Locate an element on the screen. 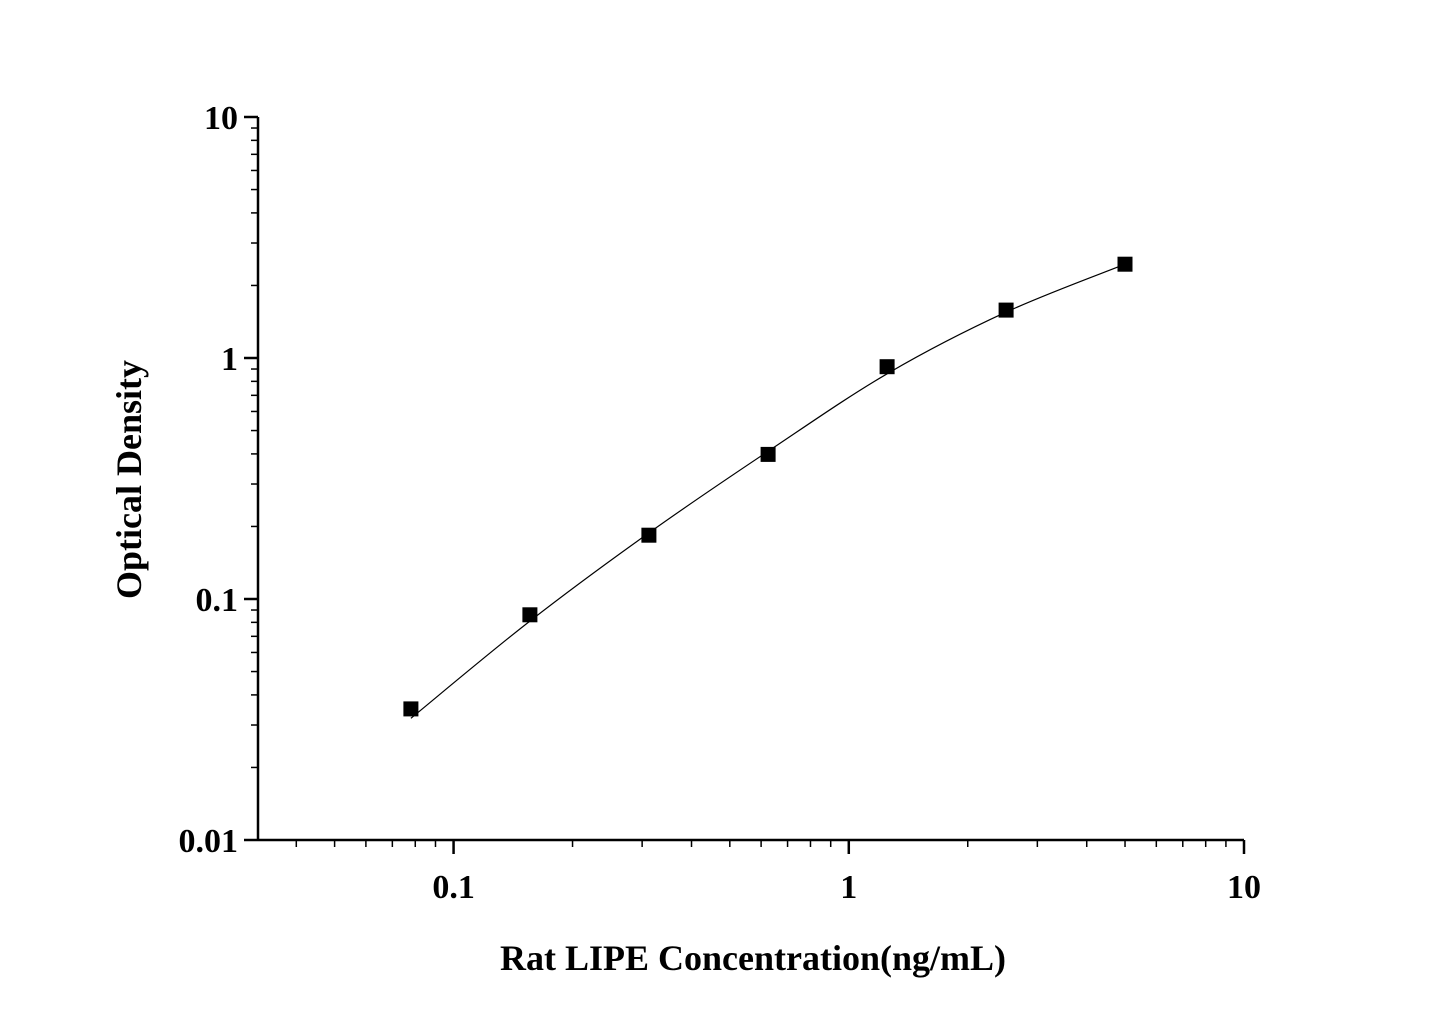 Image resolution: width=1445 pixels, height=1009 pixels. x-tick-labels: 0.1 1 10 is located at coordinates (846, 887).